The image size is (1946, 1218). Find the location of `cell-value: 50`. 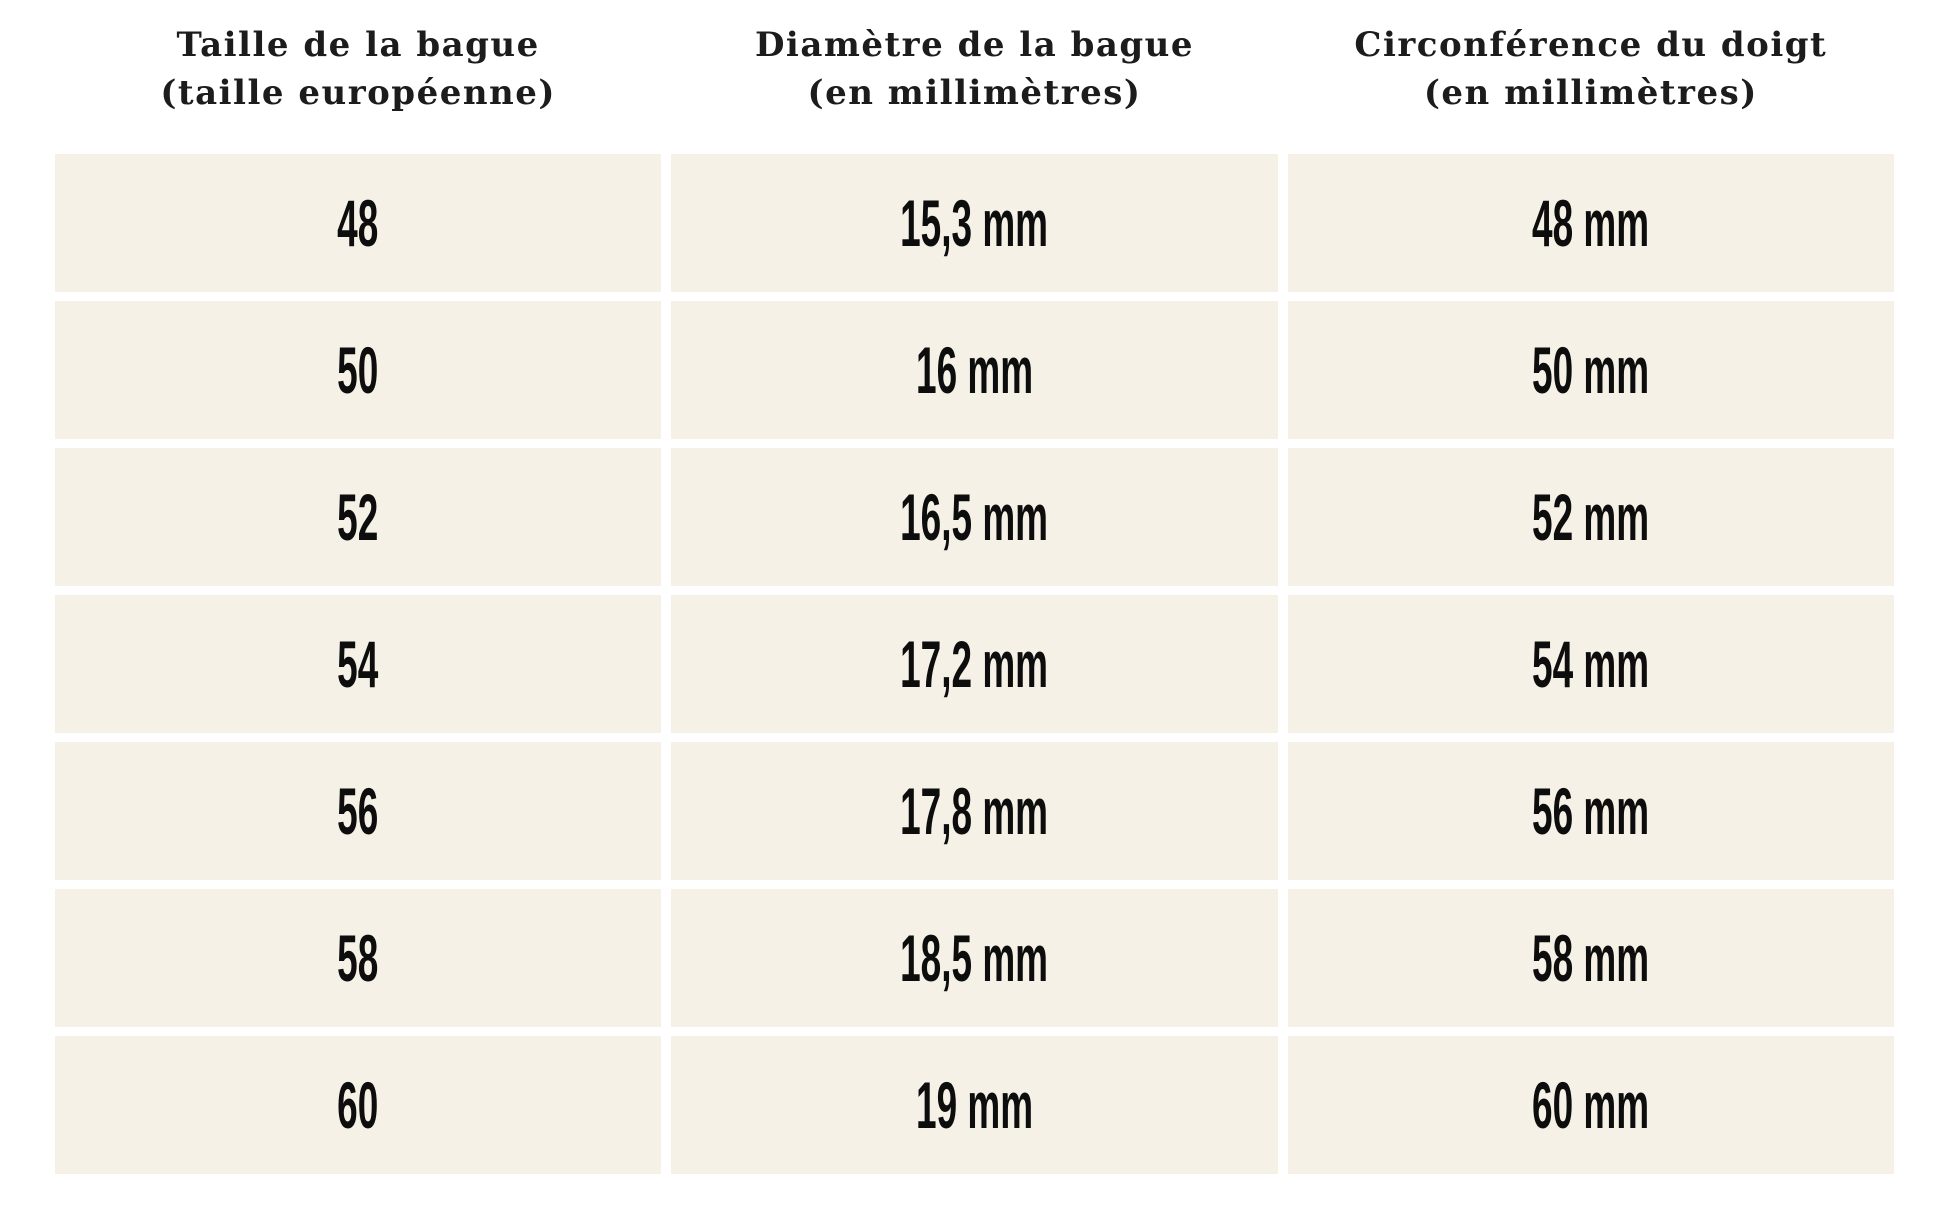

cell-value: 50 is located at coordinates (358, 370).